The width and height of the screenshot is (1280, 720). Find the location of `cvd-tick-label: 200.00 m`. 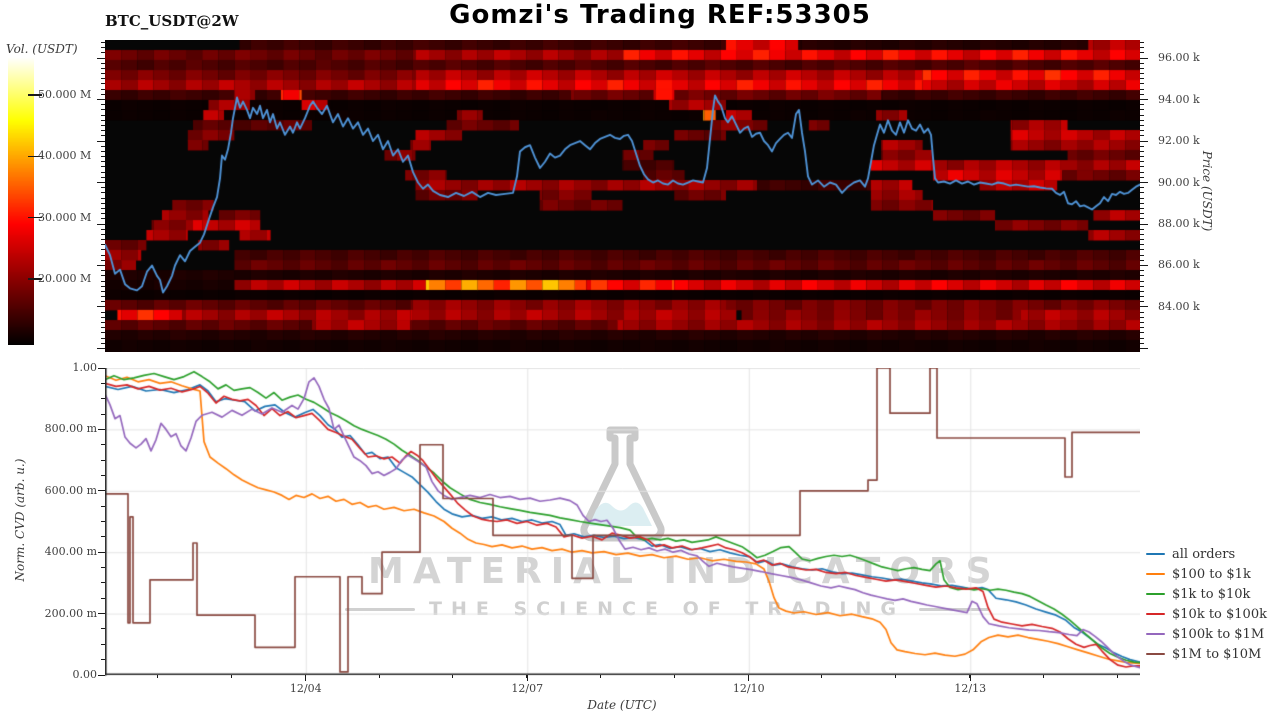

cvd-tick-label: 200.00 m is located at coordinates (70, 613).